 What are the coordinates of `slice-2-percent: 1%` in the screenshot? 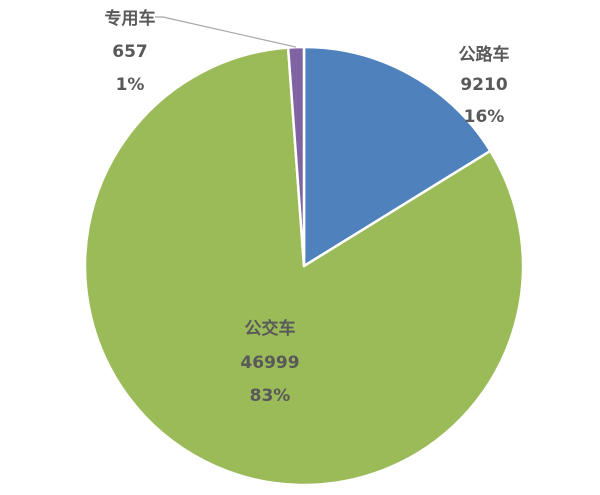 It's located at (130, 85).